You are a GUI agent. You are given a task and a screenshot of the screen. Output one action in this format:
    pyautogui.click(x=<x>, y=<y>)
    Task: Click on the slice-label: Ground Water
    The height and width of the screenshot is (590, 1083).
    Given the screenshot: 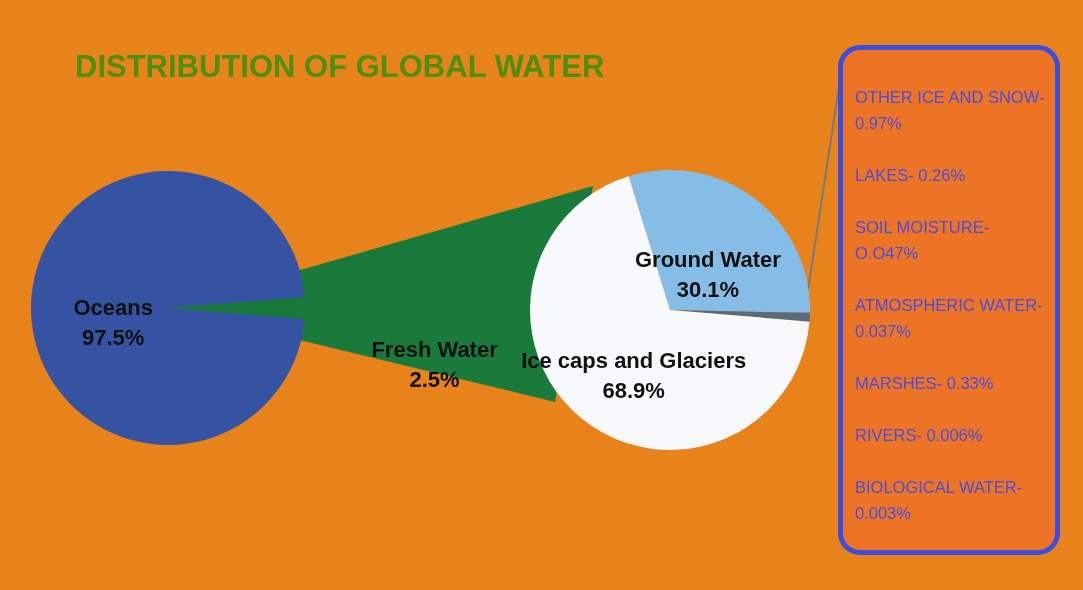 What is the action you would take?
    pyautogui.click(x=708, y=259)
    